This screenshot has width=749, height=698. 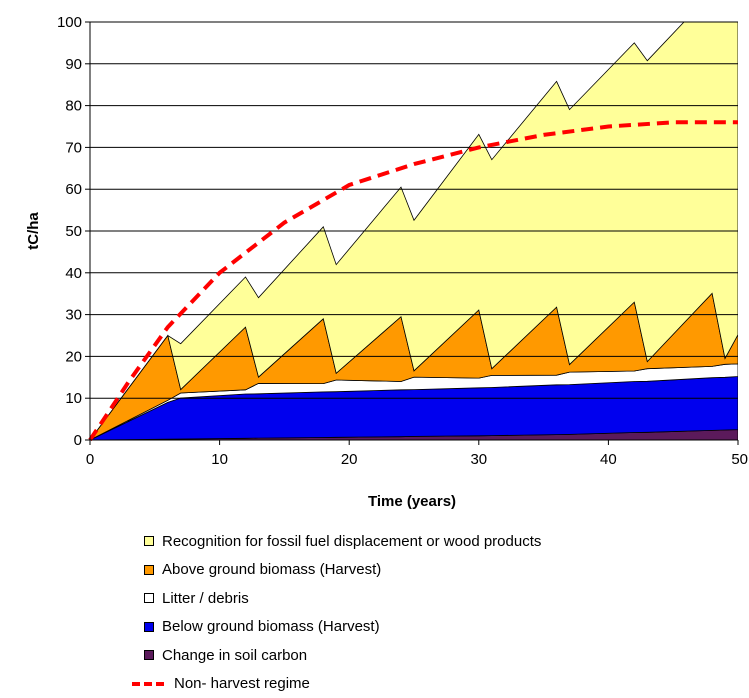 What do you see at coordinates (73, 356) in the screenshot?
I see `y-tick-label-2: 20` at bounding box center [73, 356].